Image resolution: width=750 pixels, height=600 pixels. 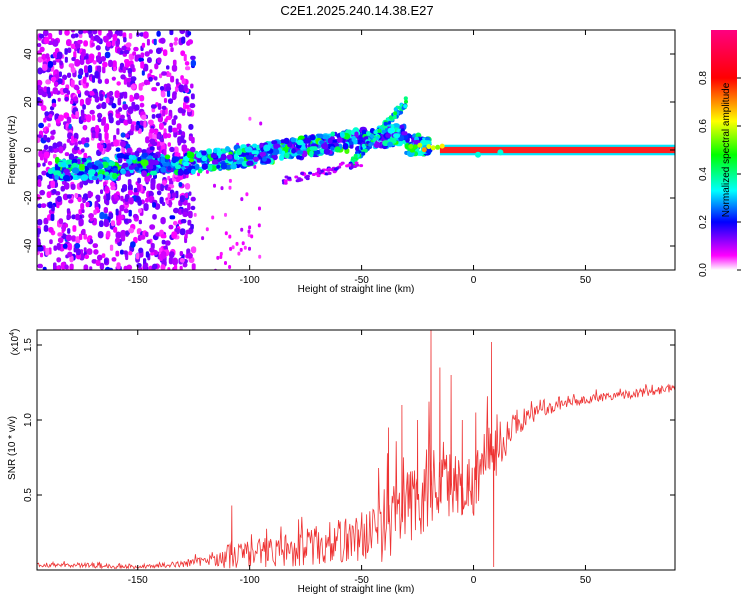 I want to click on x-tick-label: 0, so click(x=474, y=580).